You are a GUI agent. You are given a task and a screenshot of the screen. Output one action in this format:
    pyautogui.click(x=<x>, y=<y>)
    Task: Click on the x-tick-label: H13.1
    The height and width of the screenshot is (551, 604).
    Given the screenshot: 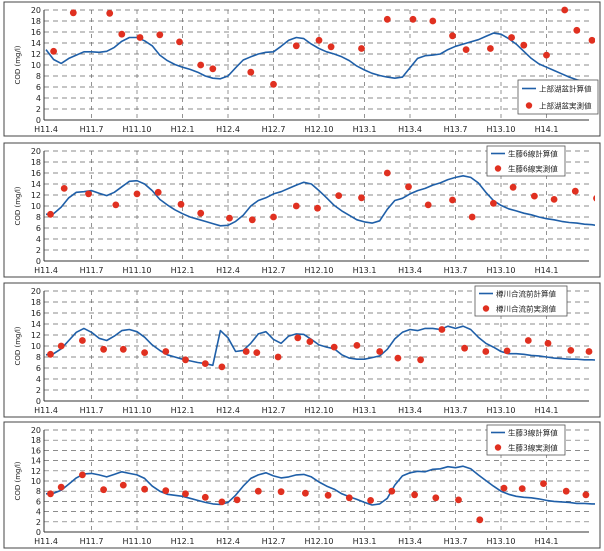 What is the action you would take?
    pyautogui.click(x=365, y=270)
    